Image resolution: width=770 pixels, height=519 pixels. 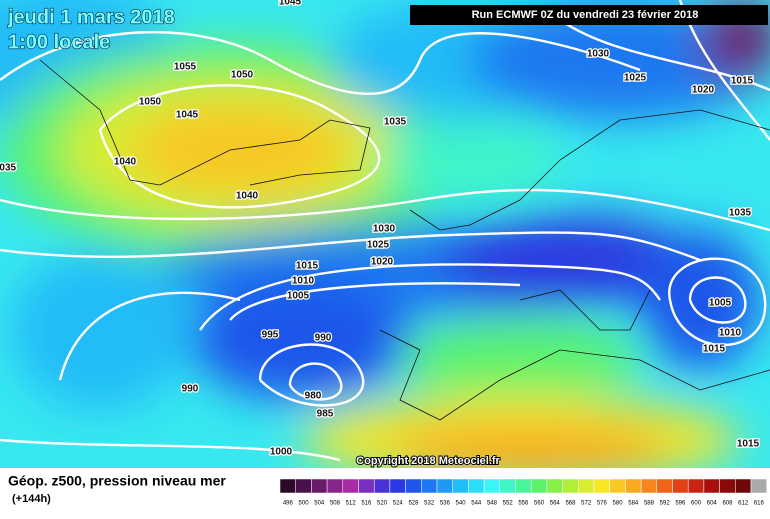 What do you see at coordinates (304, 504) in the screenshot?
I see `scale-label: 500` at bounding box center [304, 504].